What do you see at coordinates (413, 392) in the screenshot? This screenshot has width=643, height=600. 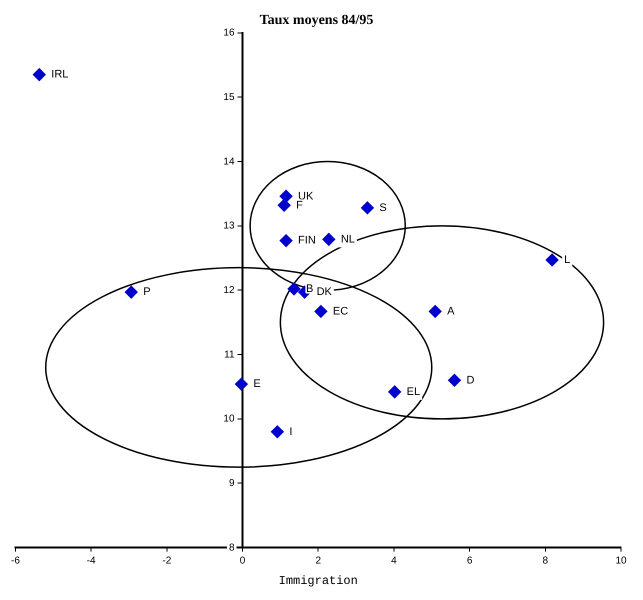 I see `annotation: EL` at bounding box center [413, 392].